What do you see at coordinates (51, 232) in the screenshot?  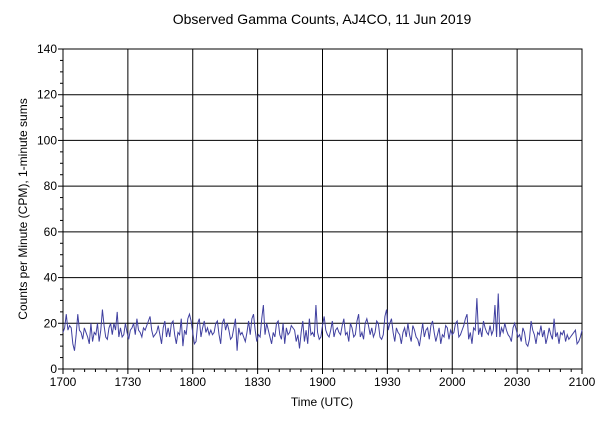 I see `y-tick-label: 60` at bounding box center [51, 232].